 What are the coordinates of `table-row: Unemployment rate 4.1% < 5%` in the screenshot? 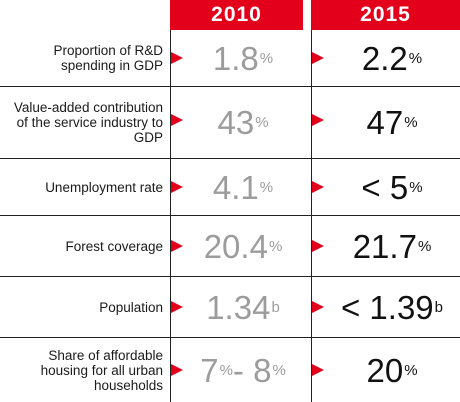 It's located at (230, 187).